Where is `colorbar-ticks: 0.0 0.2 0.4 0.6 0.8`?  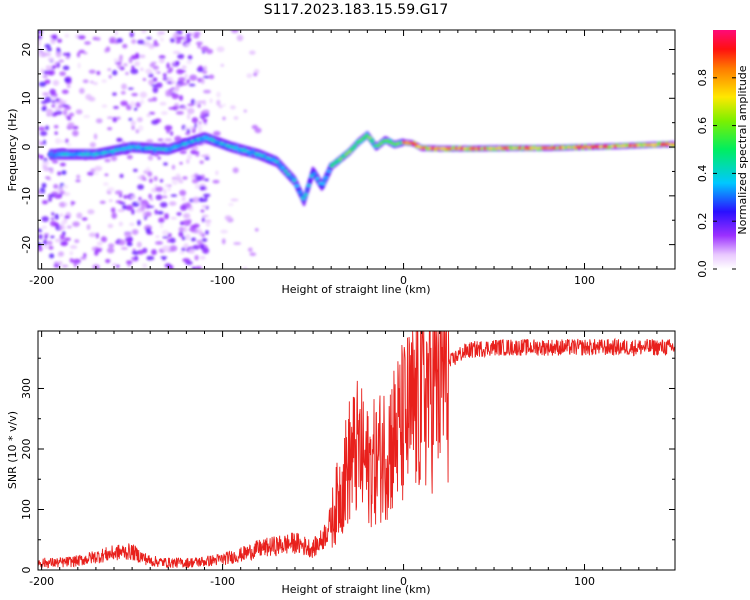
colorbar-ticks: 0.0 0.2 0.4 0.6 0.8 is located at coordinates (716, 173).